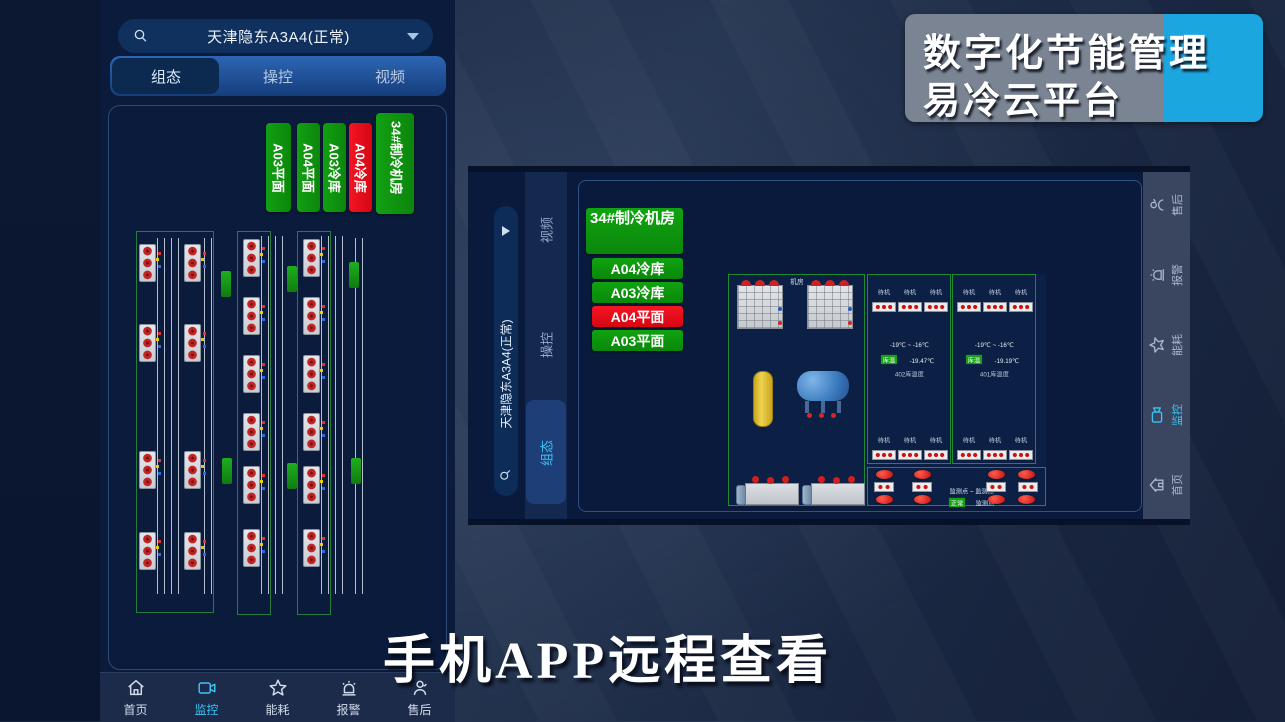  Describe the element at coordinates (823, 394) in the screenshot. I see `circulation-drum` at that location.